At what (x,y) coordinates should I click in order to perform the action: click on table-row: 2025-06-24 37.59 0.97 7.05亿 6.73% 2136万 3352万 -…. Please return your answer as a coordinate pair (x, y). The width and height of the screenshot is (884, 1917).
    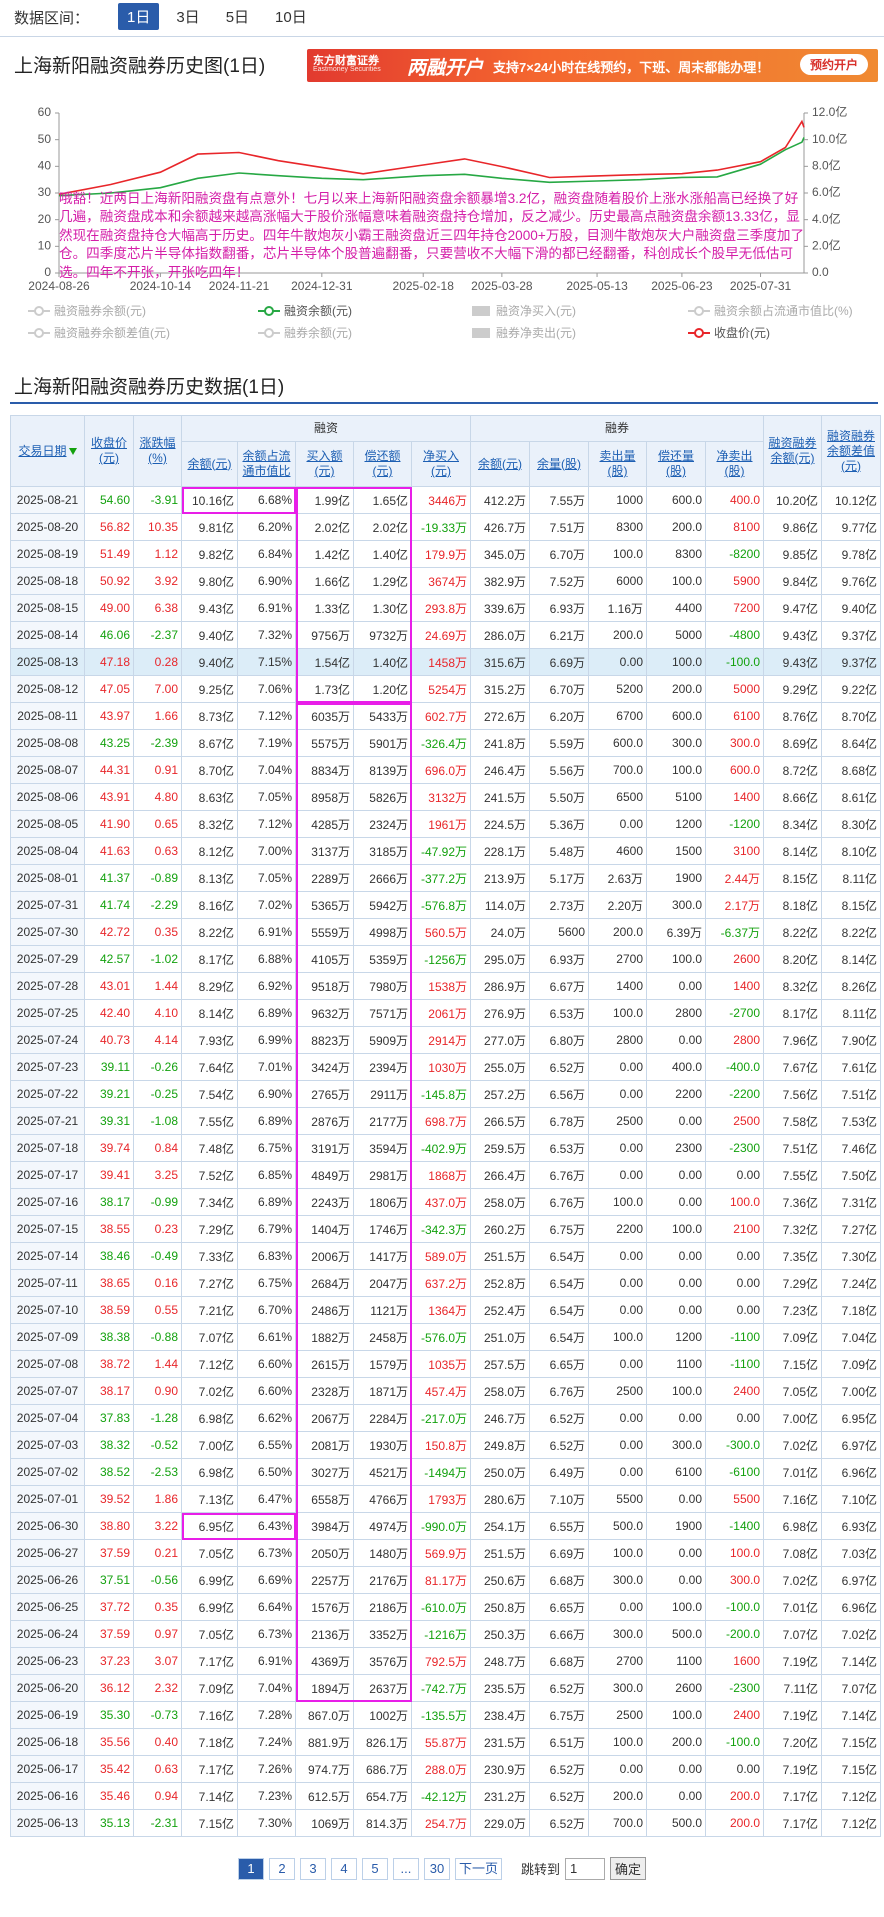
    Looking at the image, I should click on (445, 1634).